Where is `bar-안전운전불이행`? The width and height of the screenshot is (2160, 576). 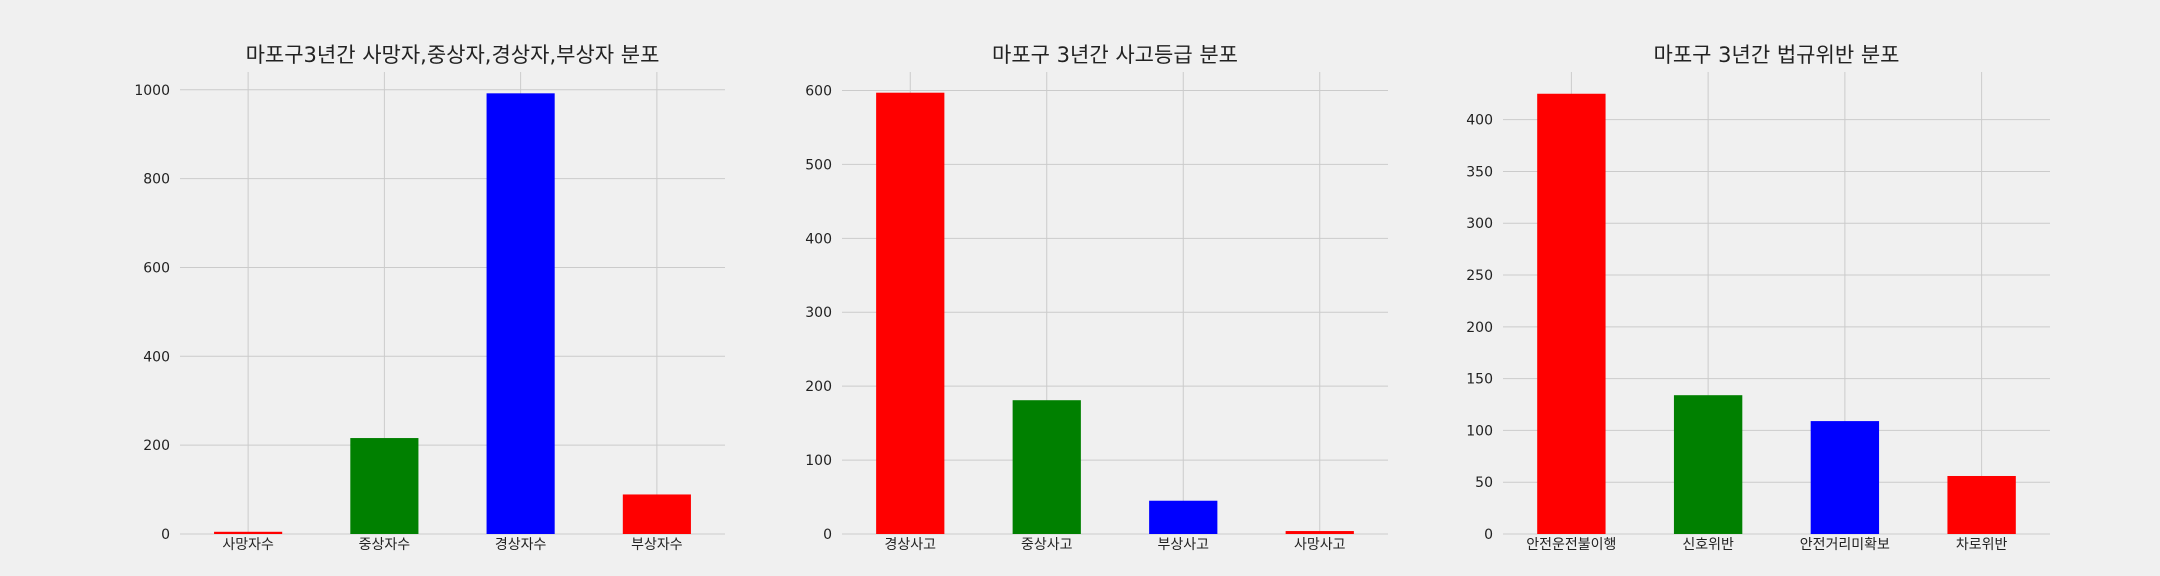 bar-안전운전불이행 is located at coordinates (1571, 314).